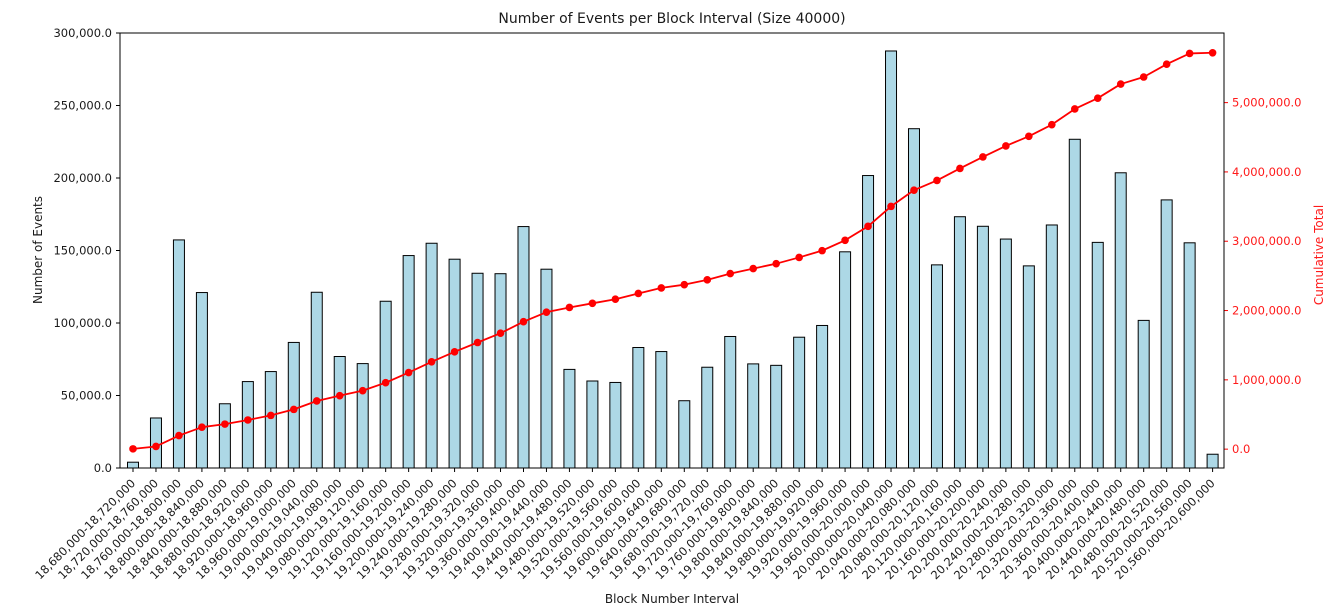  I want to click on y-tick-label-left: 0.0, so click(103, 468).